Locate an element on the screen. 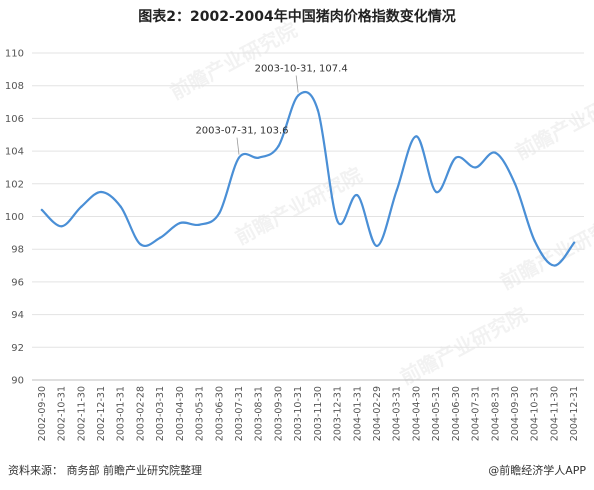 The image size is (594, 490). y-tick-label: 110 is located at coordinates (14, 54).